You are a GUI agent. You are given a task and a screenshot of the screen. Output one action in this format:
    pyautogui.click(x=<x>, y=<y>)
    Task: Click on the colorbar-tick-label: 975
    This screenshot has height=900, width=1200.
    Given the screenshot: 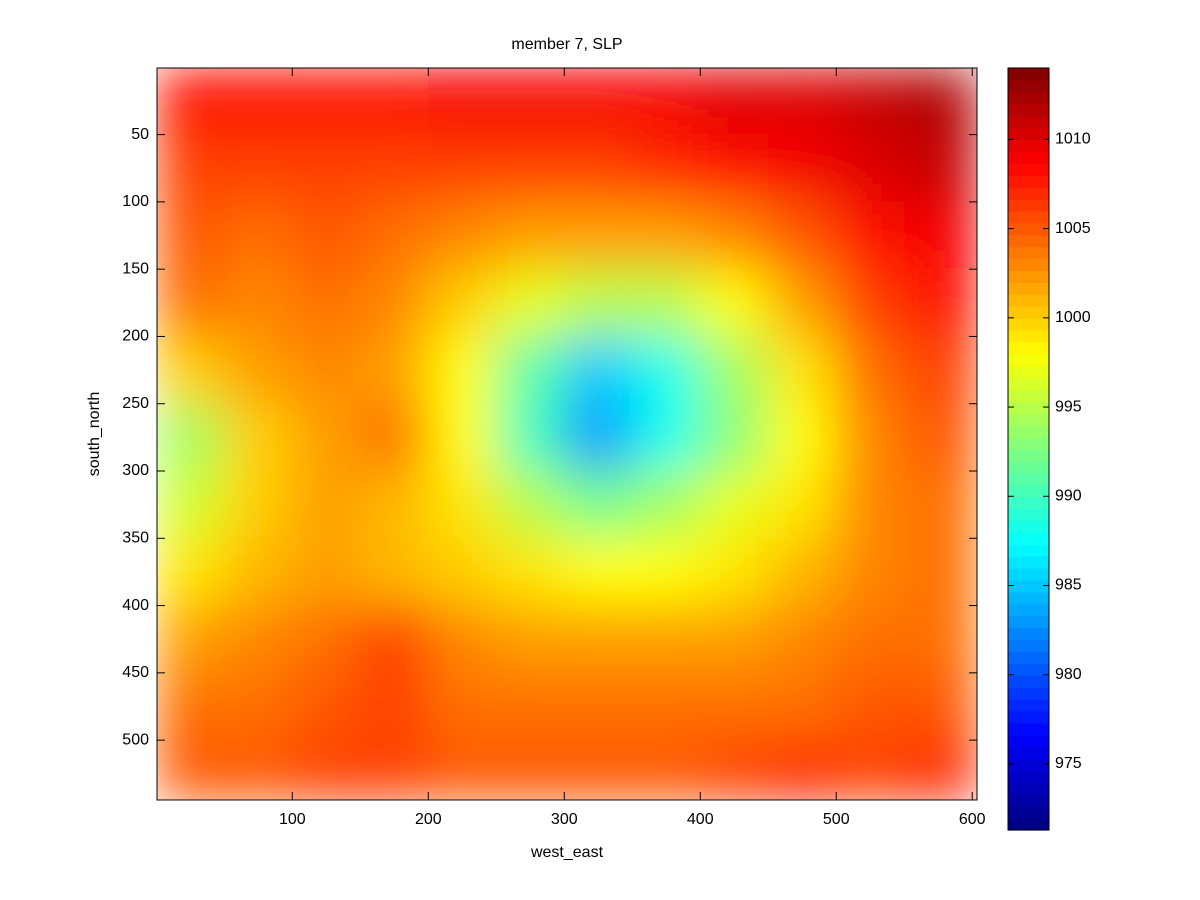 What is the action you would take?
    pyautogui.click(x=1068, y=763)
    